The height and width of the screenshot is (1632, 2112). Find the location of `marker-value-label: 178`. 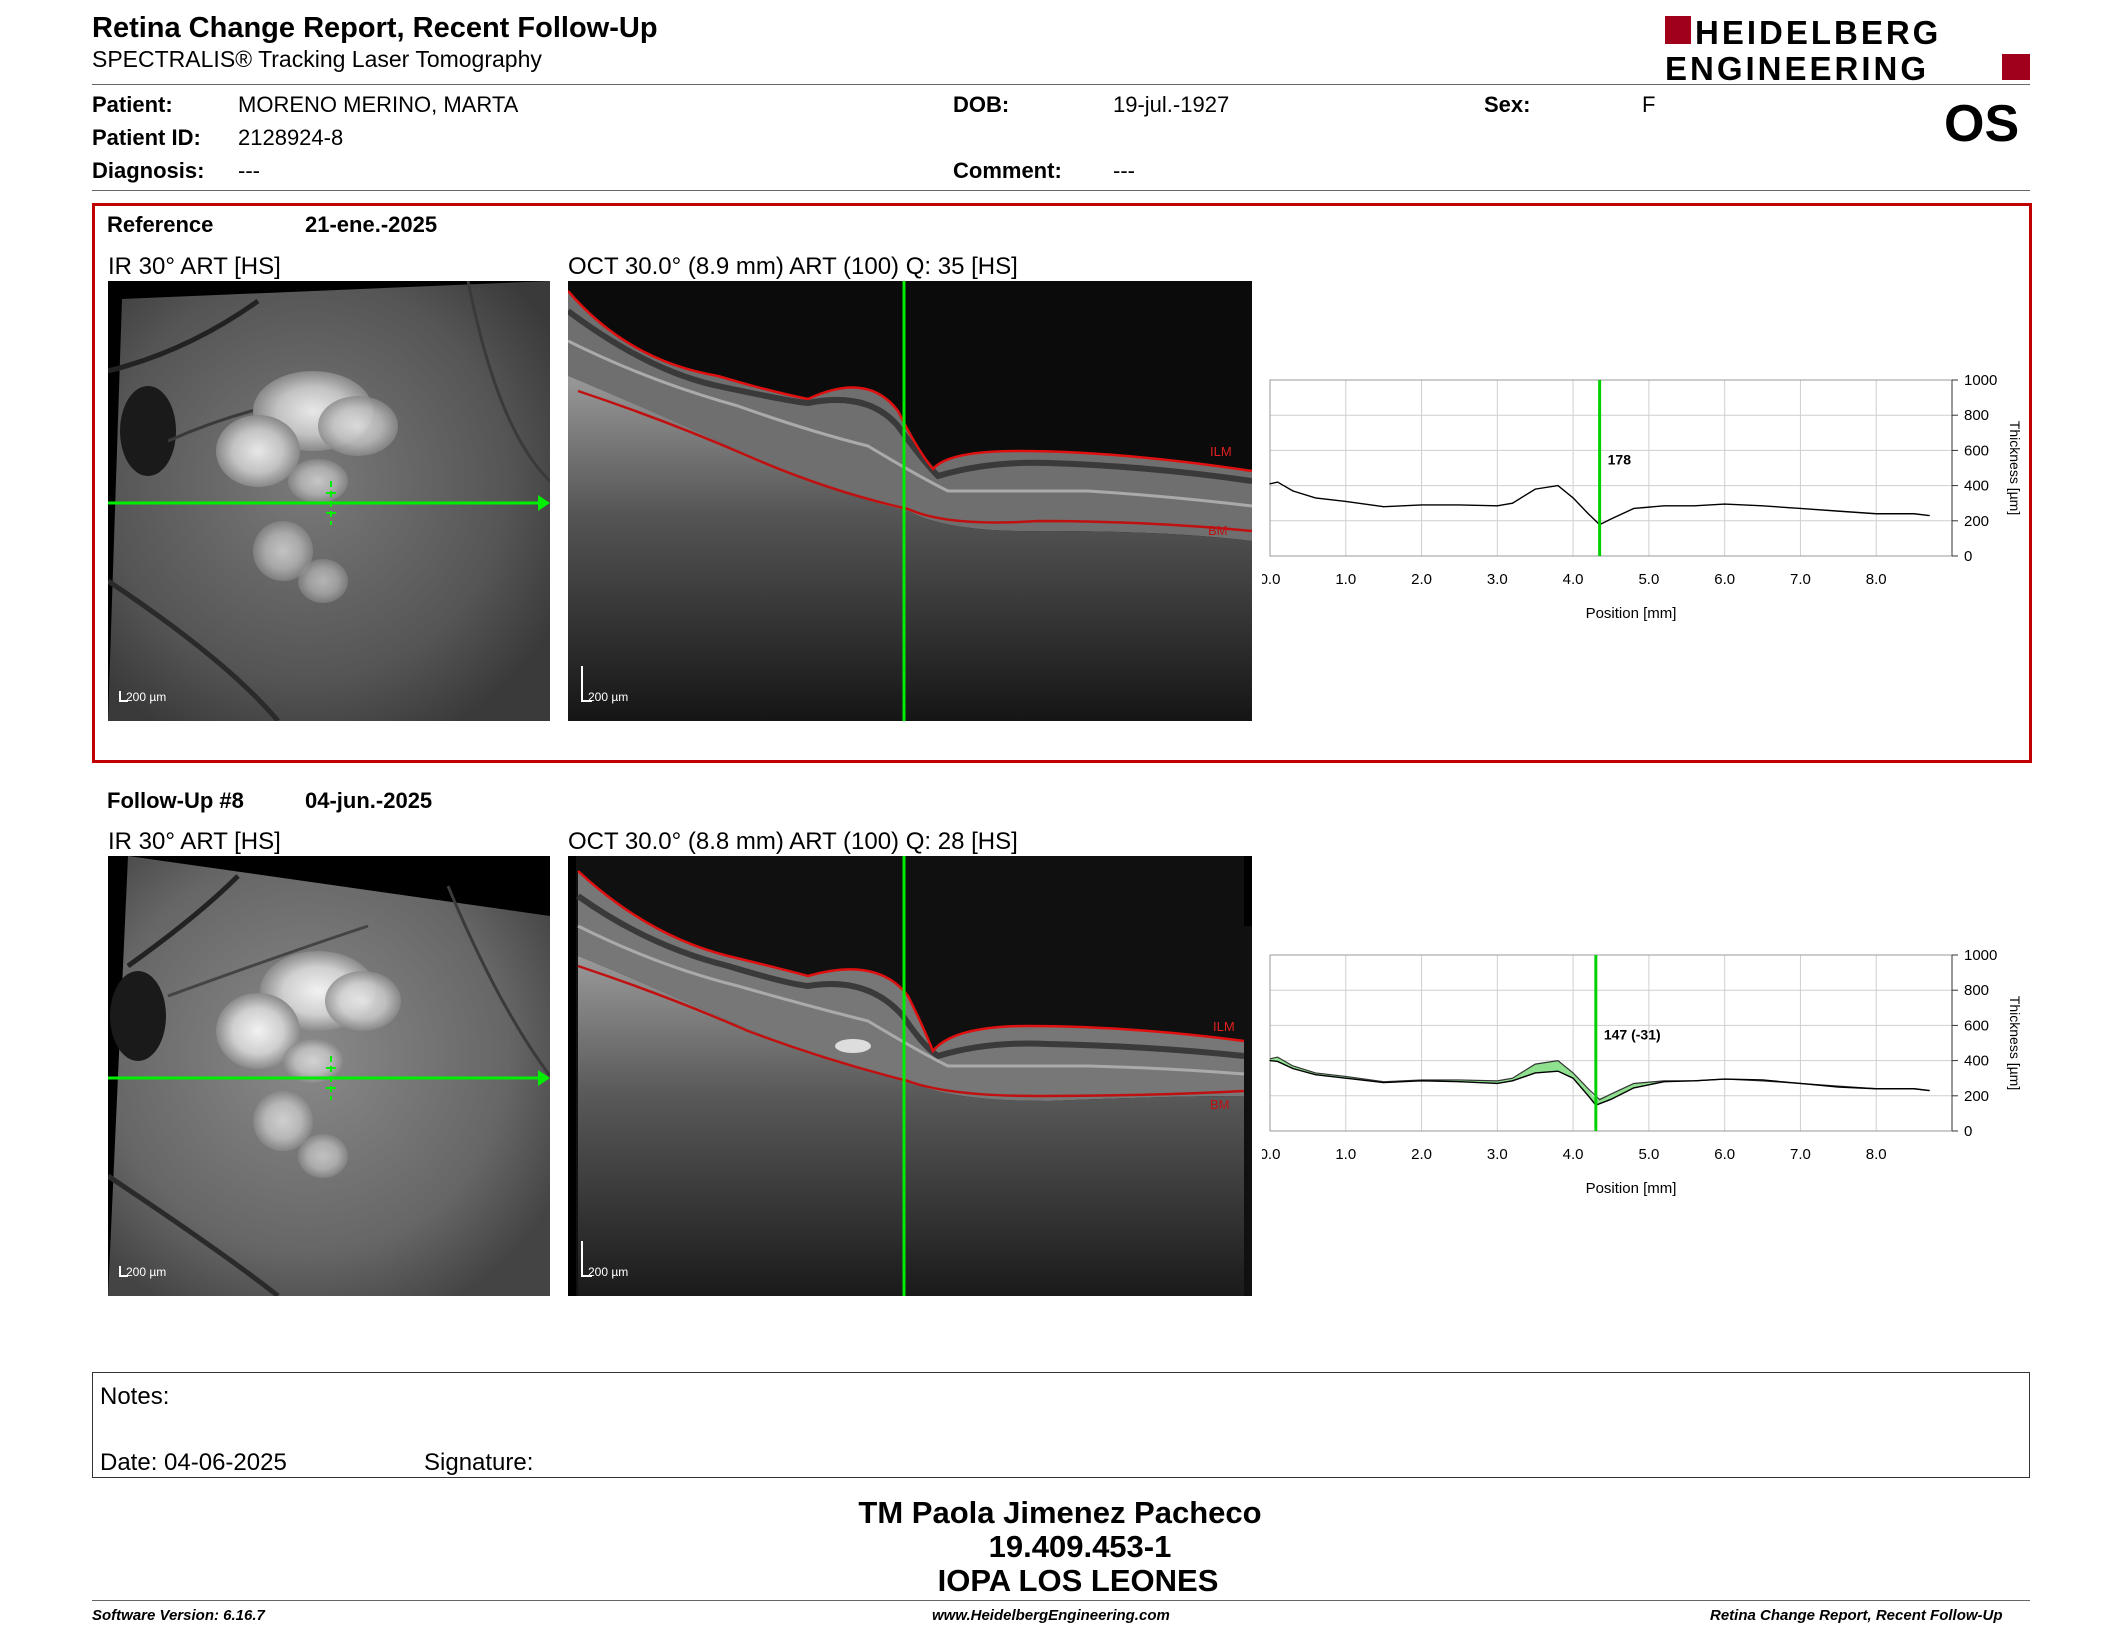

marker-value-label: 178 is located at coordinates (1620, 459).